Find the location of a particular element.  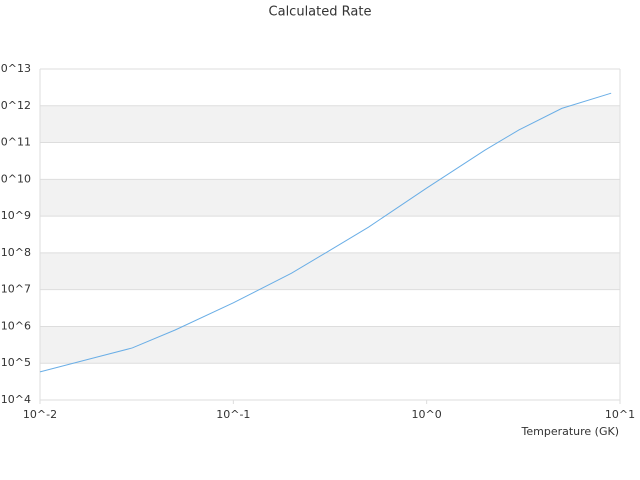

y-tick-label: 10^6 is located at coordinates (16, 325).